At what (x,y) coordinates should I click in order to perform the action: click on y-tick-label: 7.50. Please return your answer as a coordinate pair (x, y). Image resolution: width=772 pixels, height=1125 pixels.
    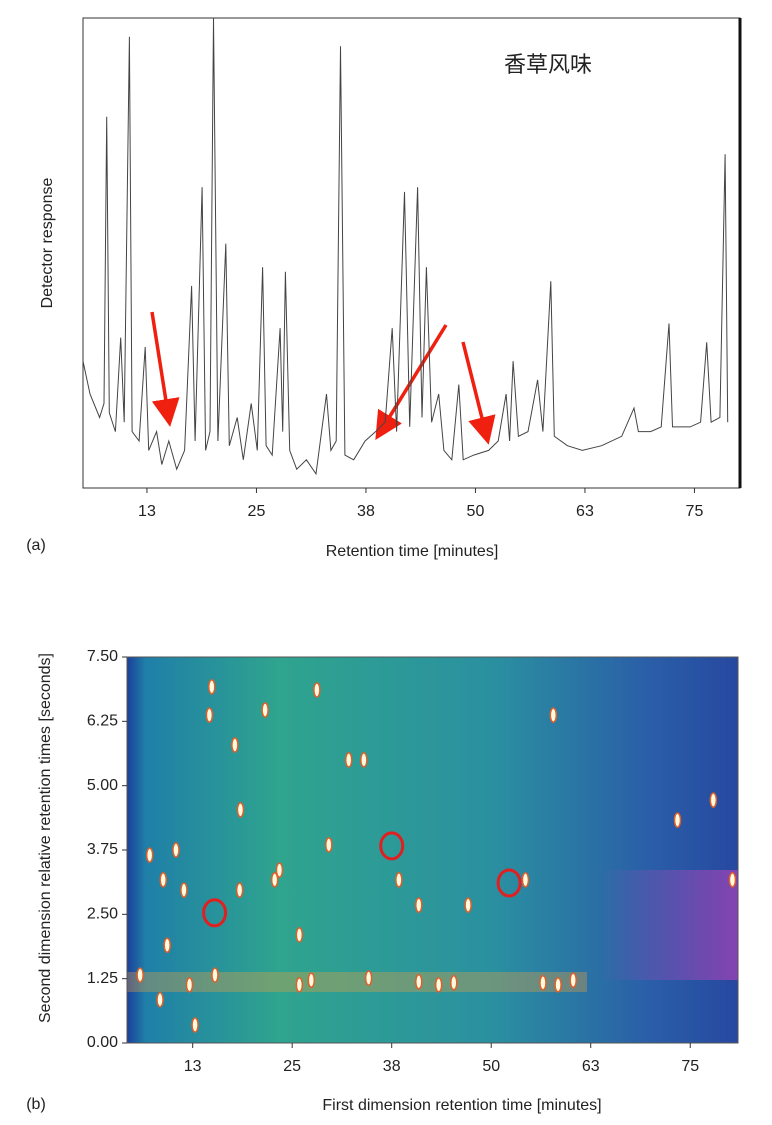
    Looking at the image, I should click on (102, 656).